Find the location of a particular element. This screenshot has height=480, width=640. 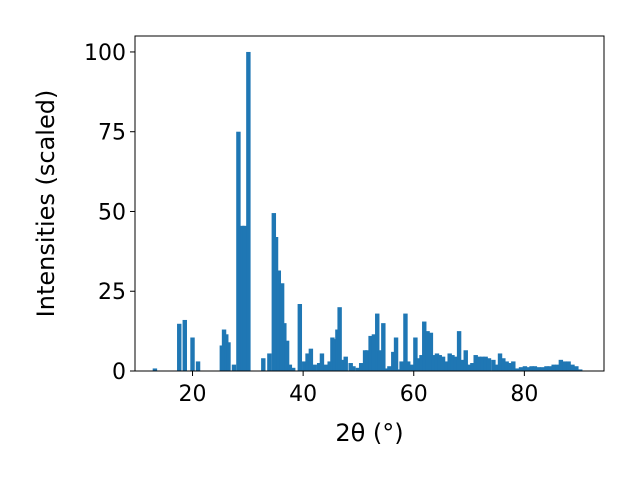

y-axis-label: Intensities (scaled) is located at coordinates (46, 204).